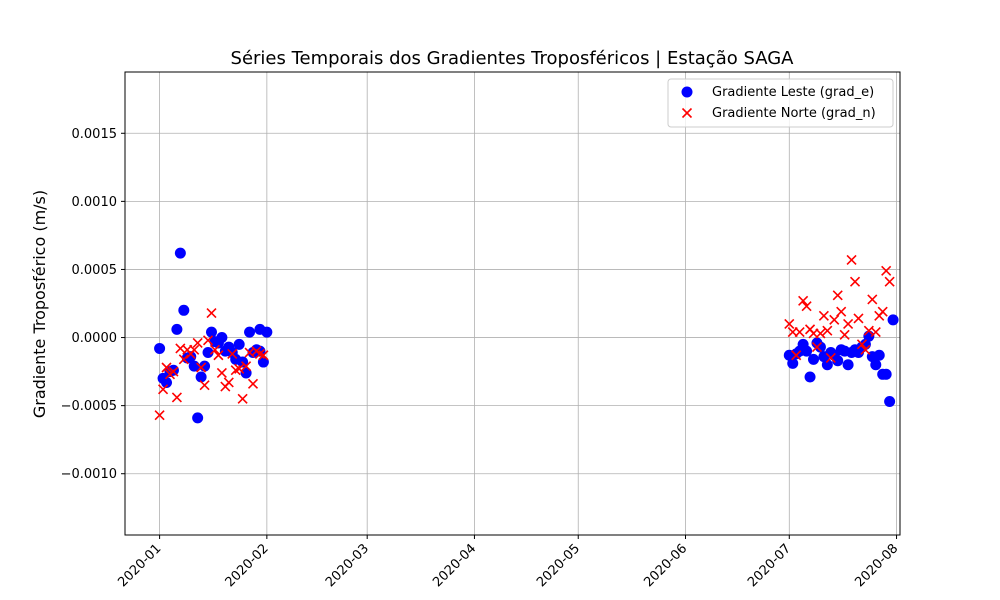 The image size is (1000, 600). Describe the element at coordinates (247, 565) in the screenshot. I see `x-tick-label: 2020-02` at that location.